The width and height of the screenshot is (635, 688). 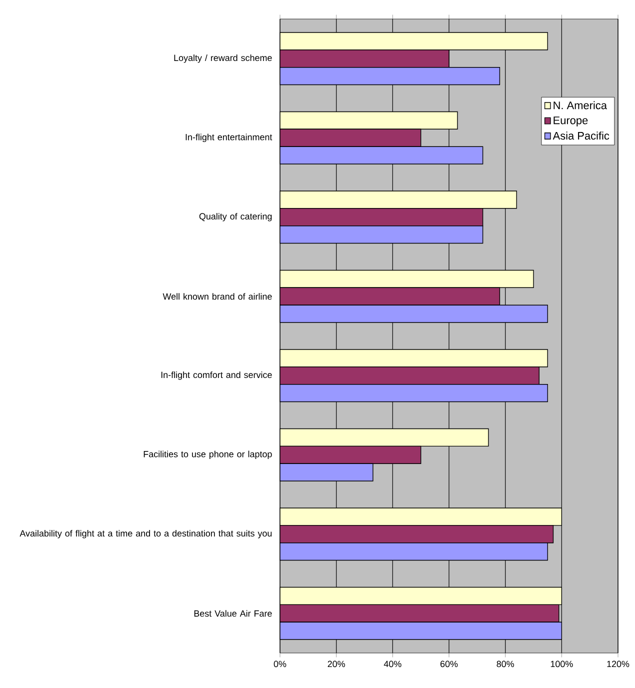 What do you see at coordinates (505, 664) in the screenshot?
I see `x-tick-label: 80%` at bounding box center [505, 664].